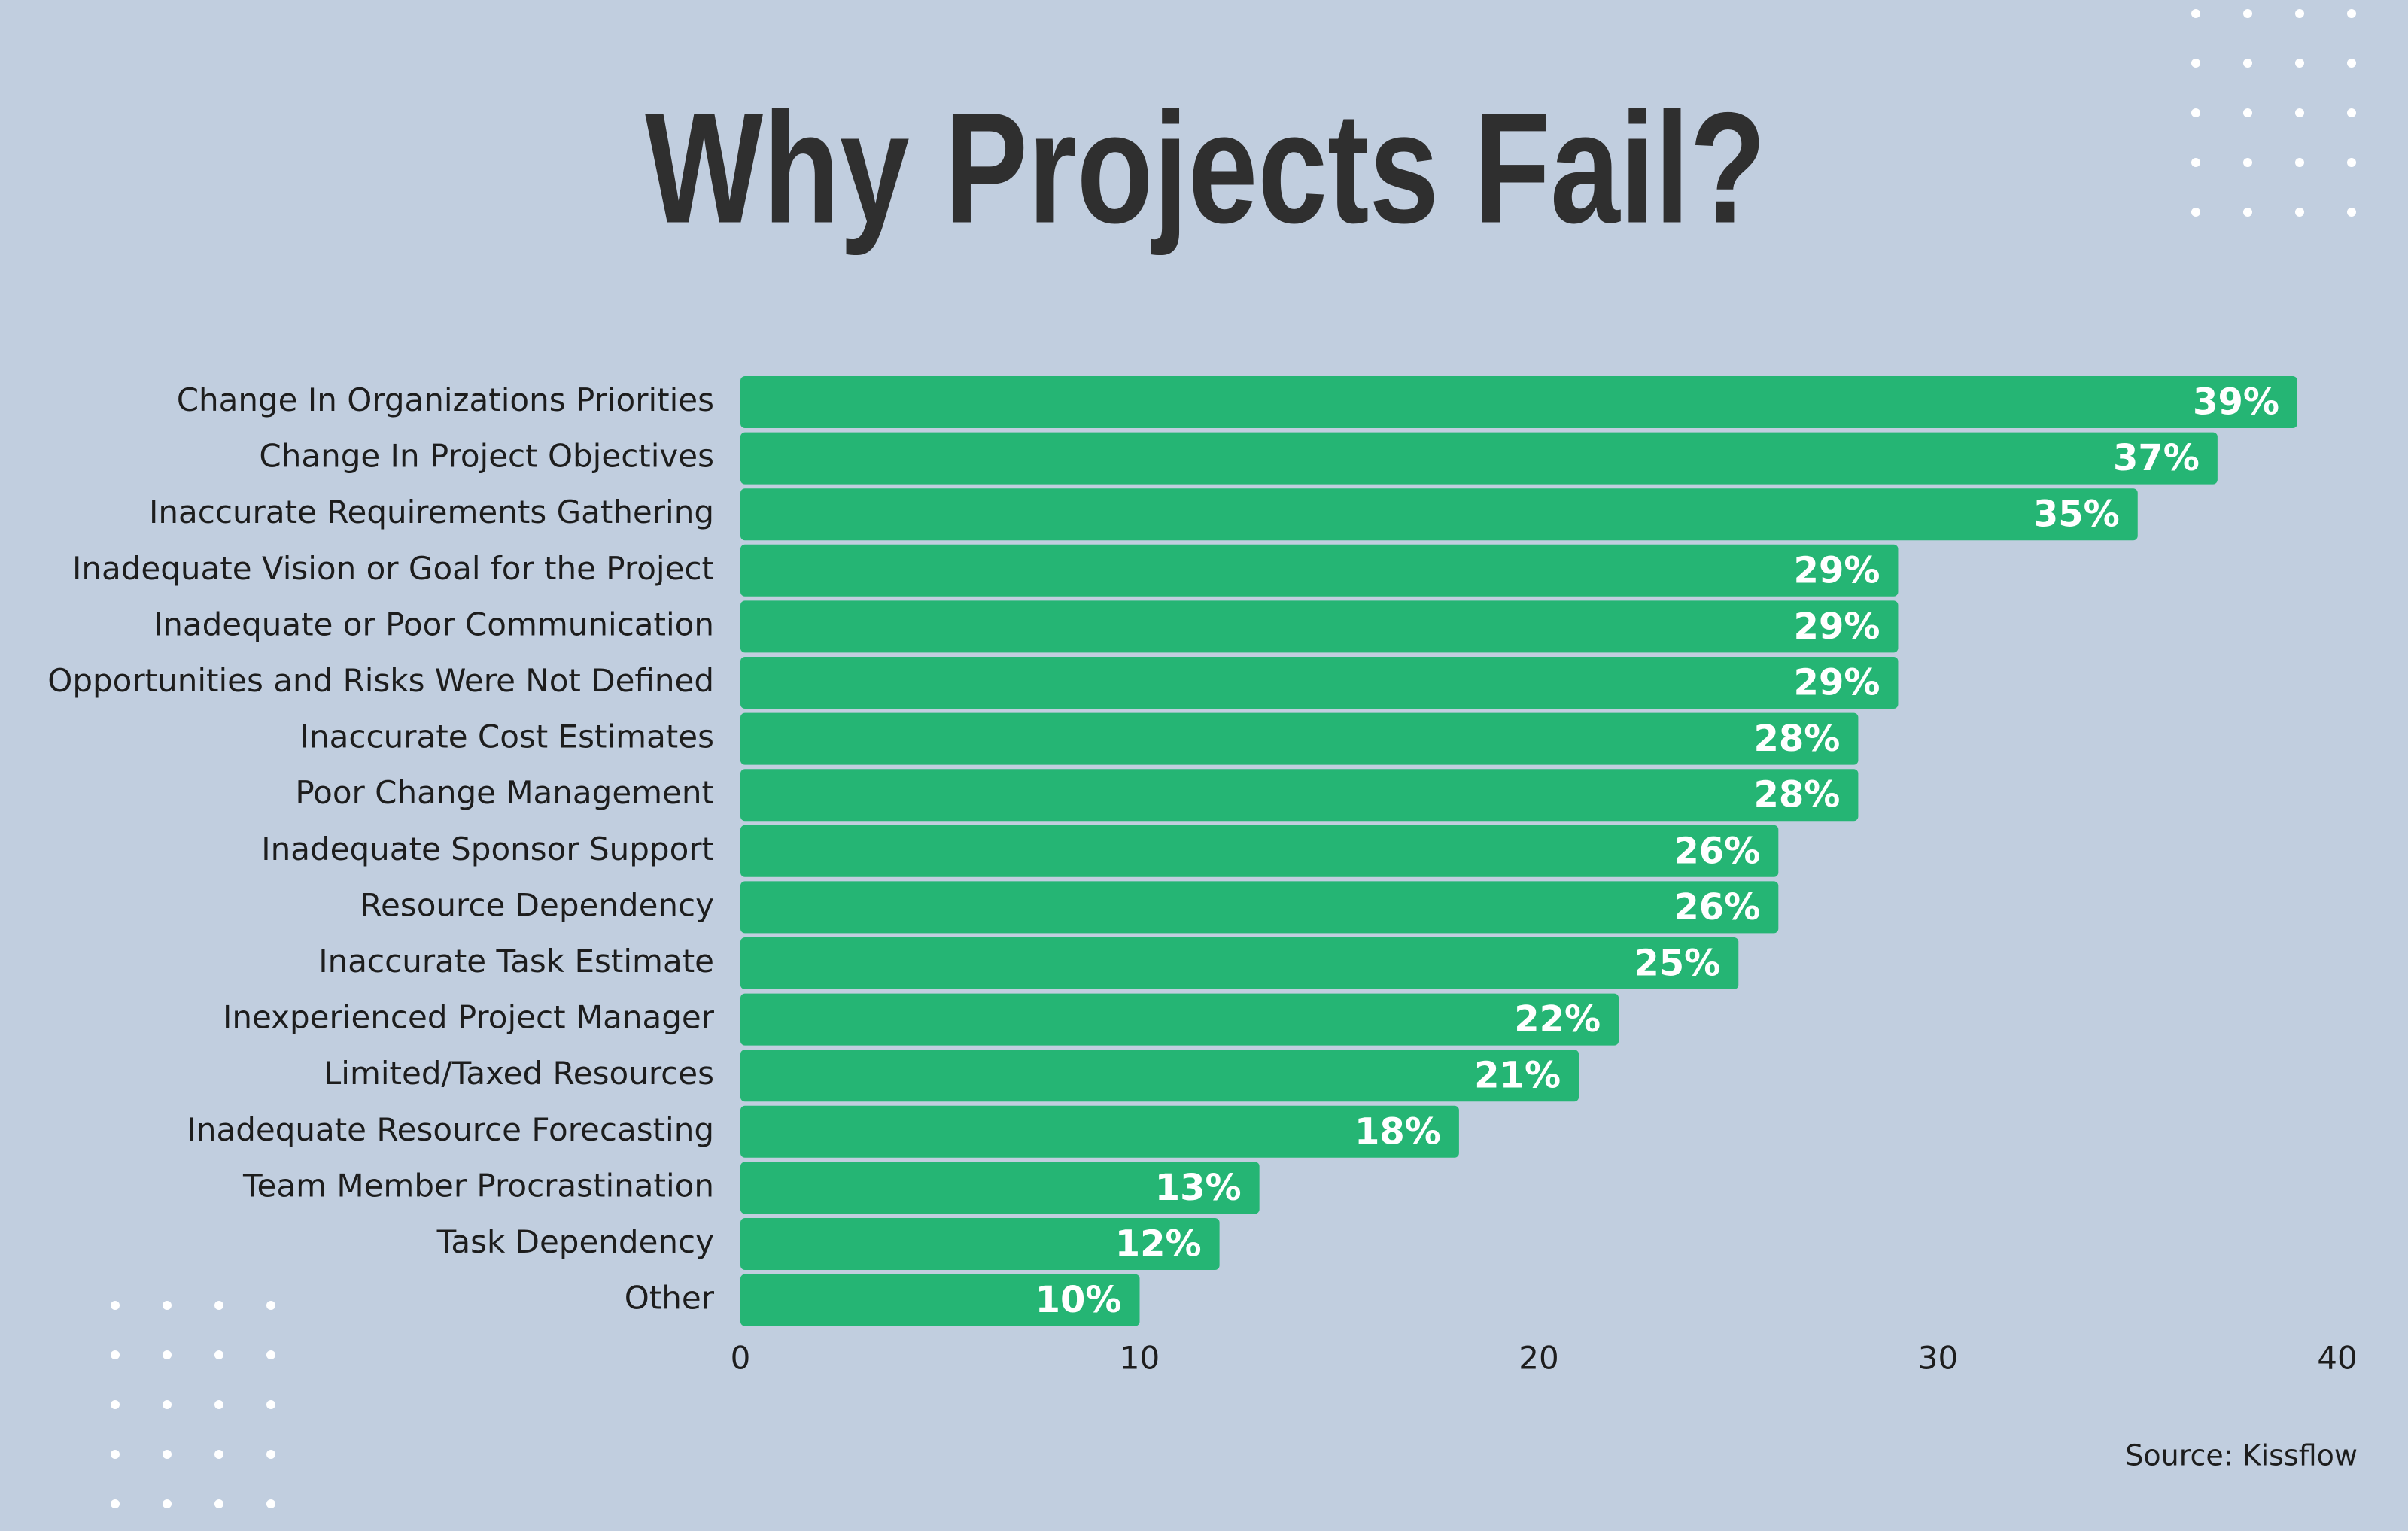 The width and height of the screenshot is (2408, 1531). What do you see at coordinates (507, 736) in the screenshot?
I see `category-label: Inaccurate Cost Estimates` at bounding box center [507, 736].